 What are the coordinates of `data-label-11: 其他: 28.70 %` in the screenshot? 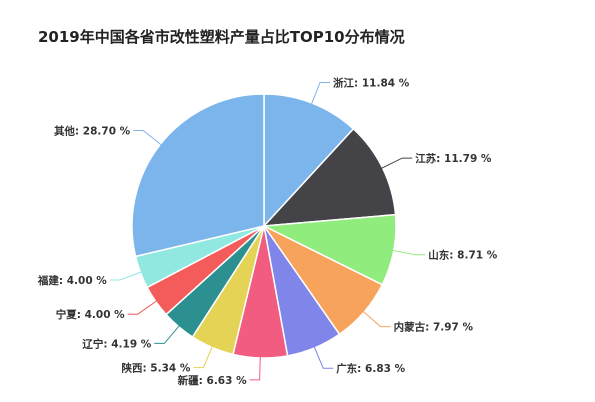 It's located at (92, 131).